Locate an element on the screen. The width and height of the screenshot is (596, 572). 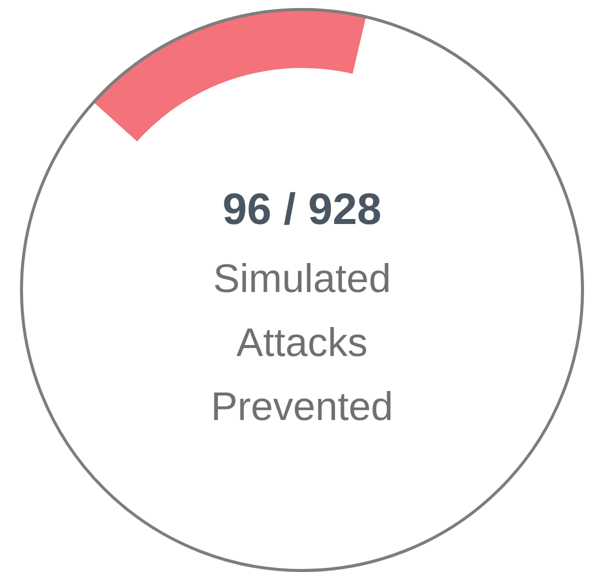
text: 96 / 928 is located at coordinates (302, 209).